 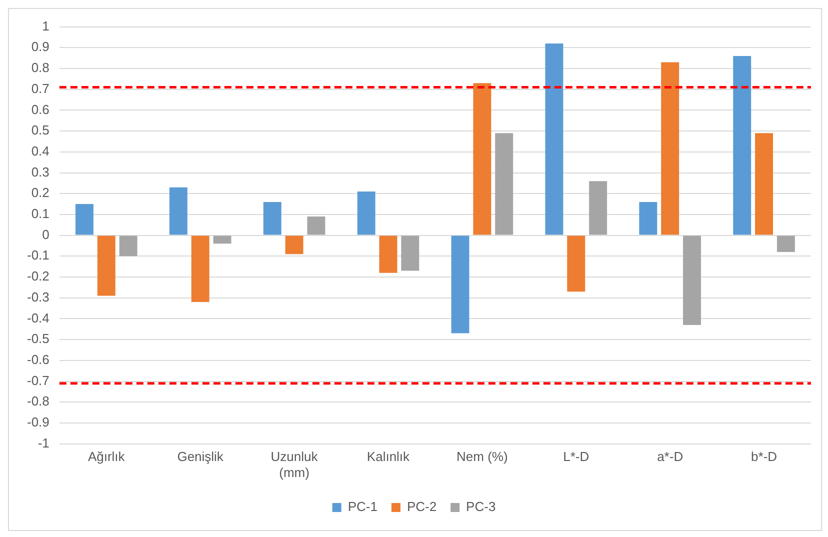 I want to click on y-tick-label: 0.3, so click(x=40, y=172).